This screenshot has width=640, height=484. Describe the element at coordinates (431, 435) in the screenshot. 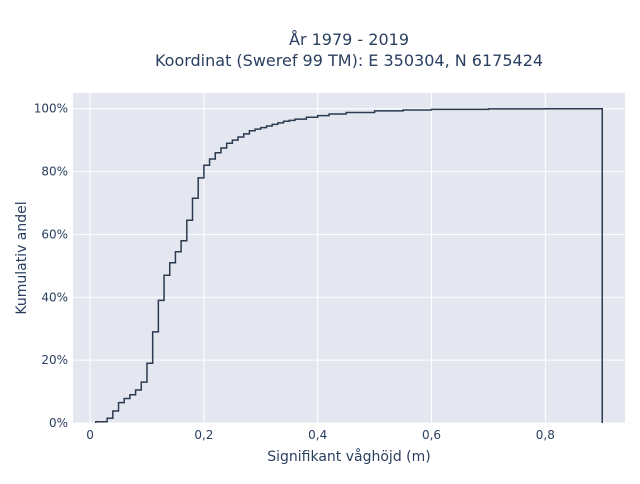

I see `x-tick-label: 0,6` at that location.